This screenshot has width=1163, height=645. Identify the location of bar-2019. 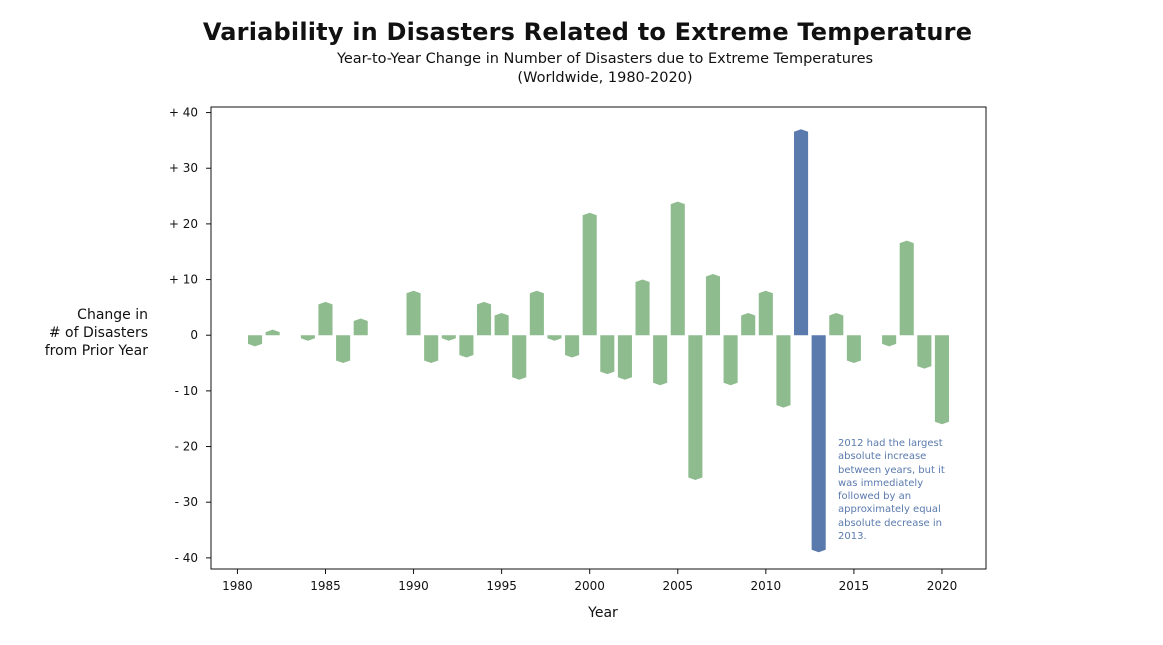
(924, 352).